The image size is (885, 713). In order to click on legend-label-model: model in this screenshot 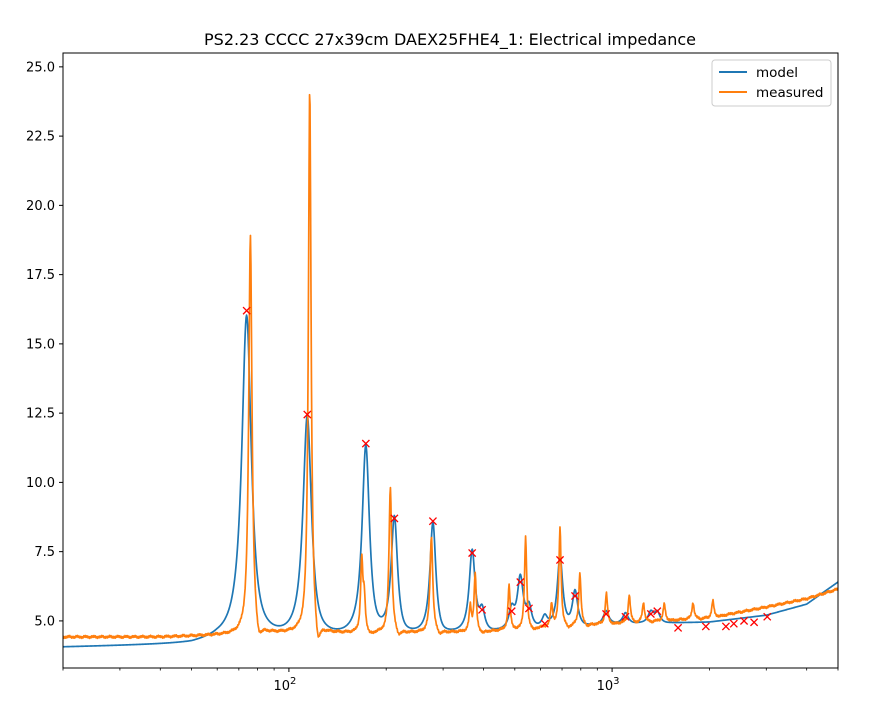, I will do `click(777, 73)`.